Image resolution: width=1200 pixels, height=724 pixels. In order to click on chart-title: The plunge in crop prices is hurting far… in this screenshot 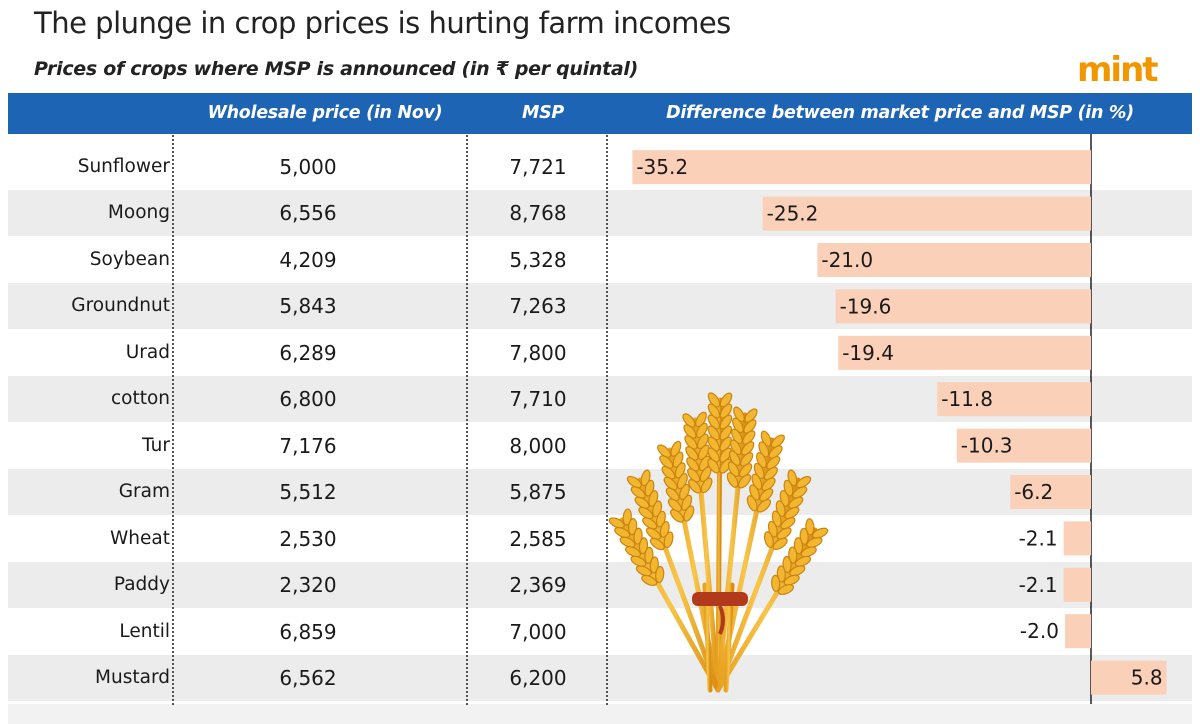, I will do `click(382, 23)`.